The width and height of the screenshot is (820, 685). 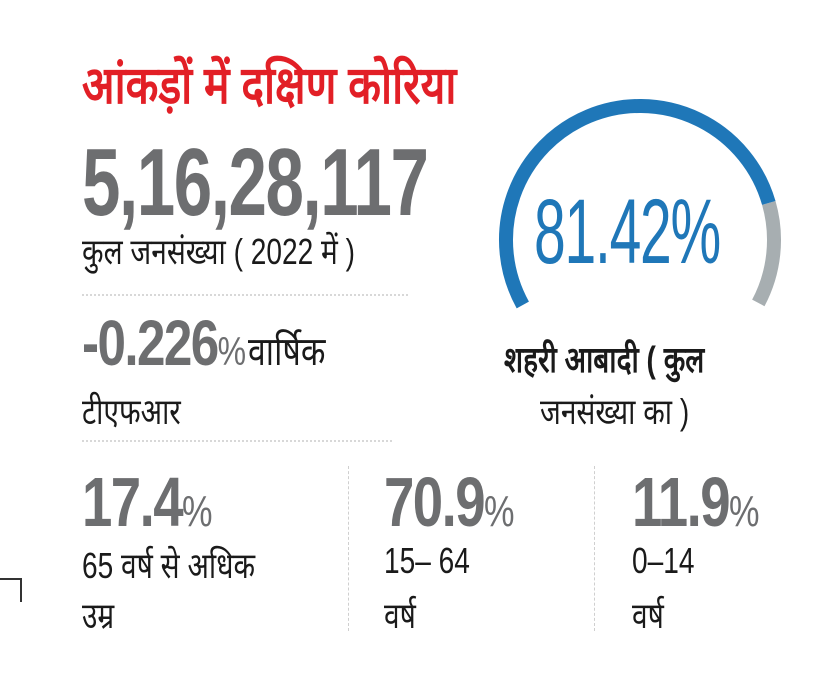 I want to click on age-label-1: 15– 64, so click(x=427, y=560).